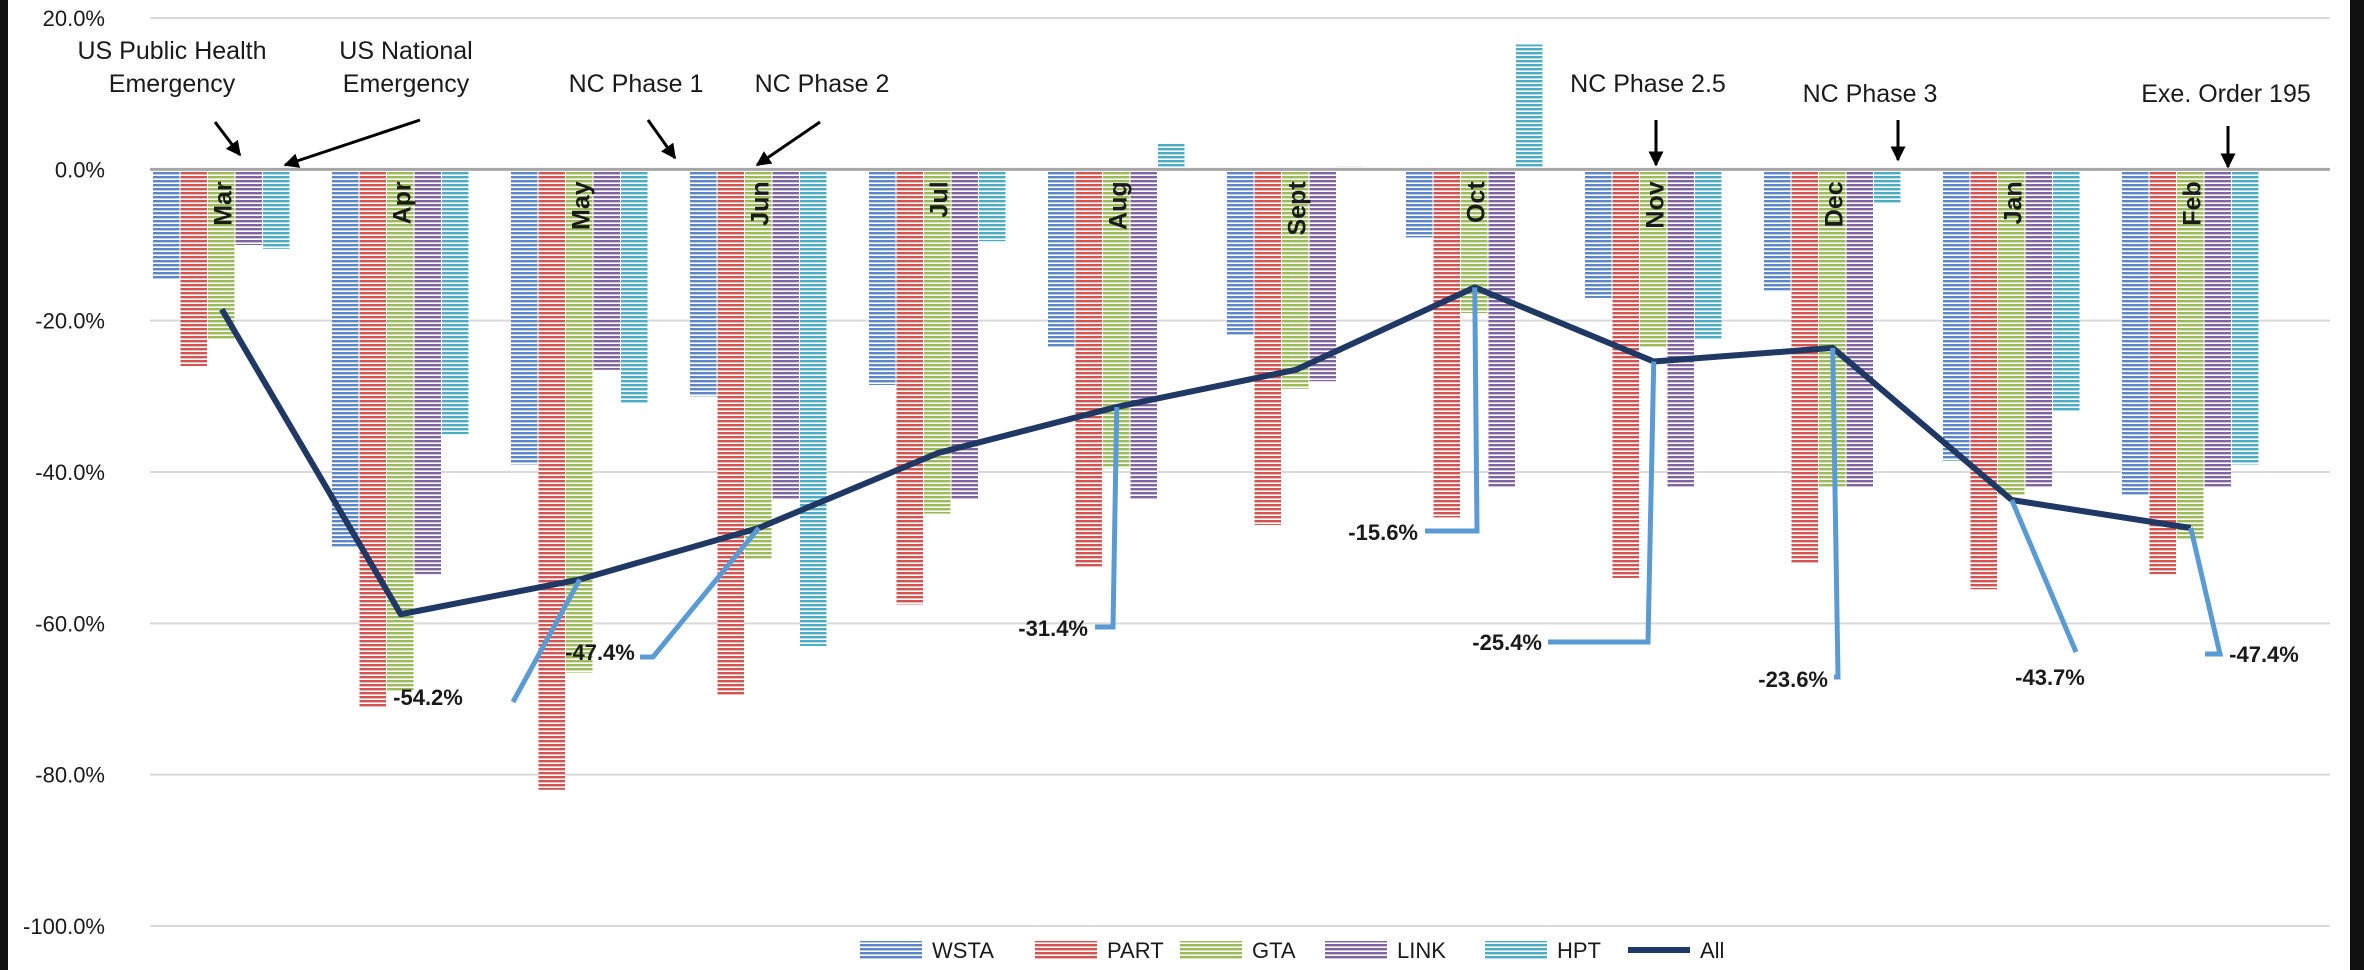 The height and width of the screenshot is (970, 2364). Describe the element at coordinates (1887, 186) in the screenshot. I see `bar-hpt-dec` at that location.